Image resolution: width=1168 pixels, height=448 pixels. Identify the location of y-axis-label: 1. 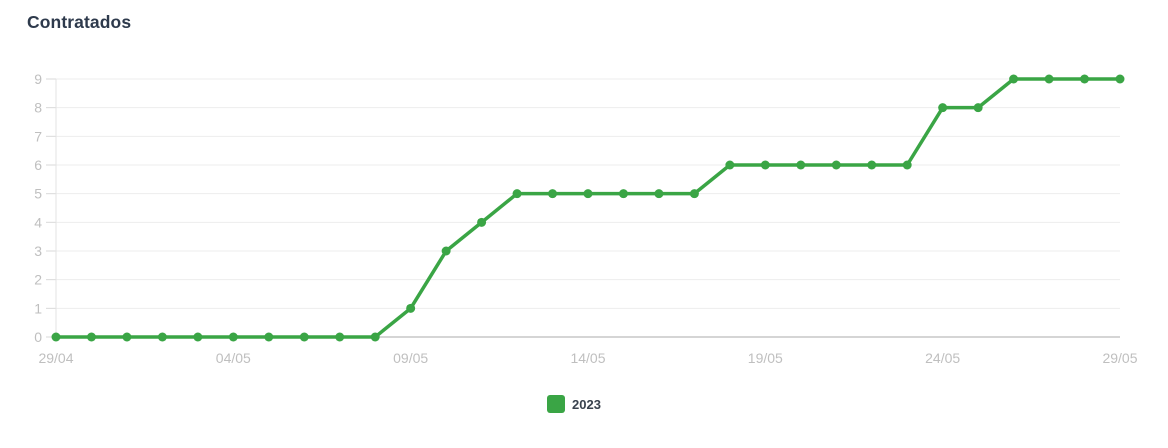
(38, 308).